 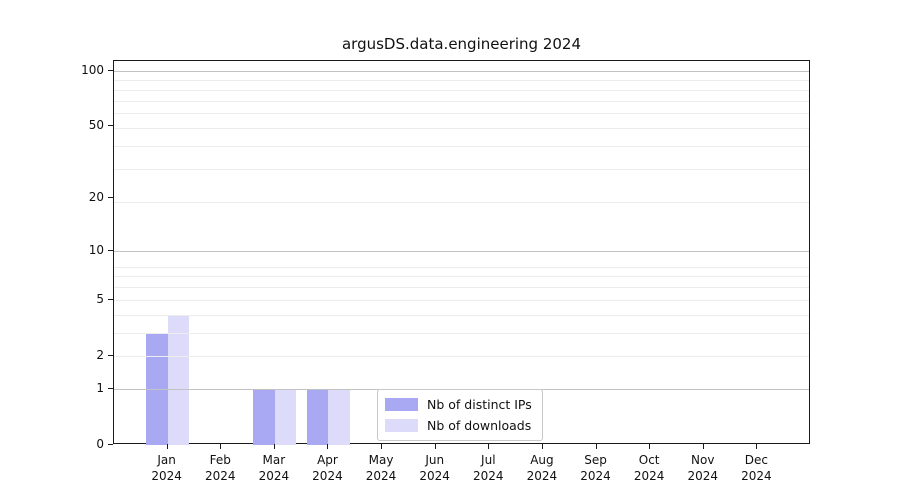 I want to click on y-tick-label: 5, so click(x=100, y=298).